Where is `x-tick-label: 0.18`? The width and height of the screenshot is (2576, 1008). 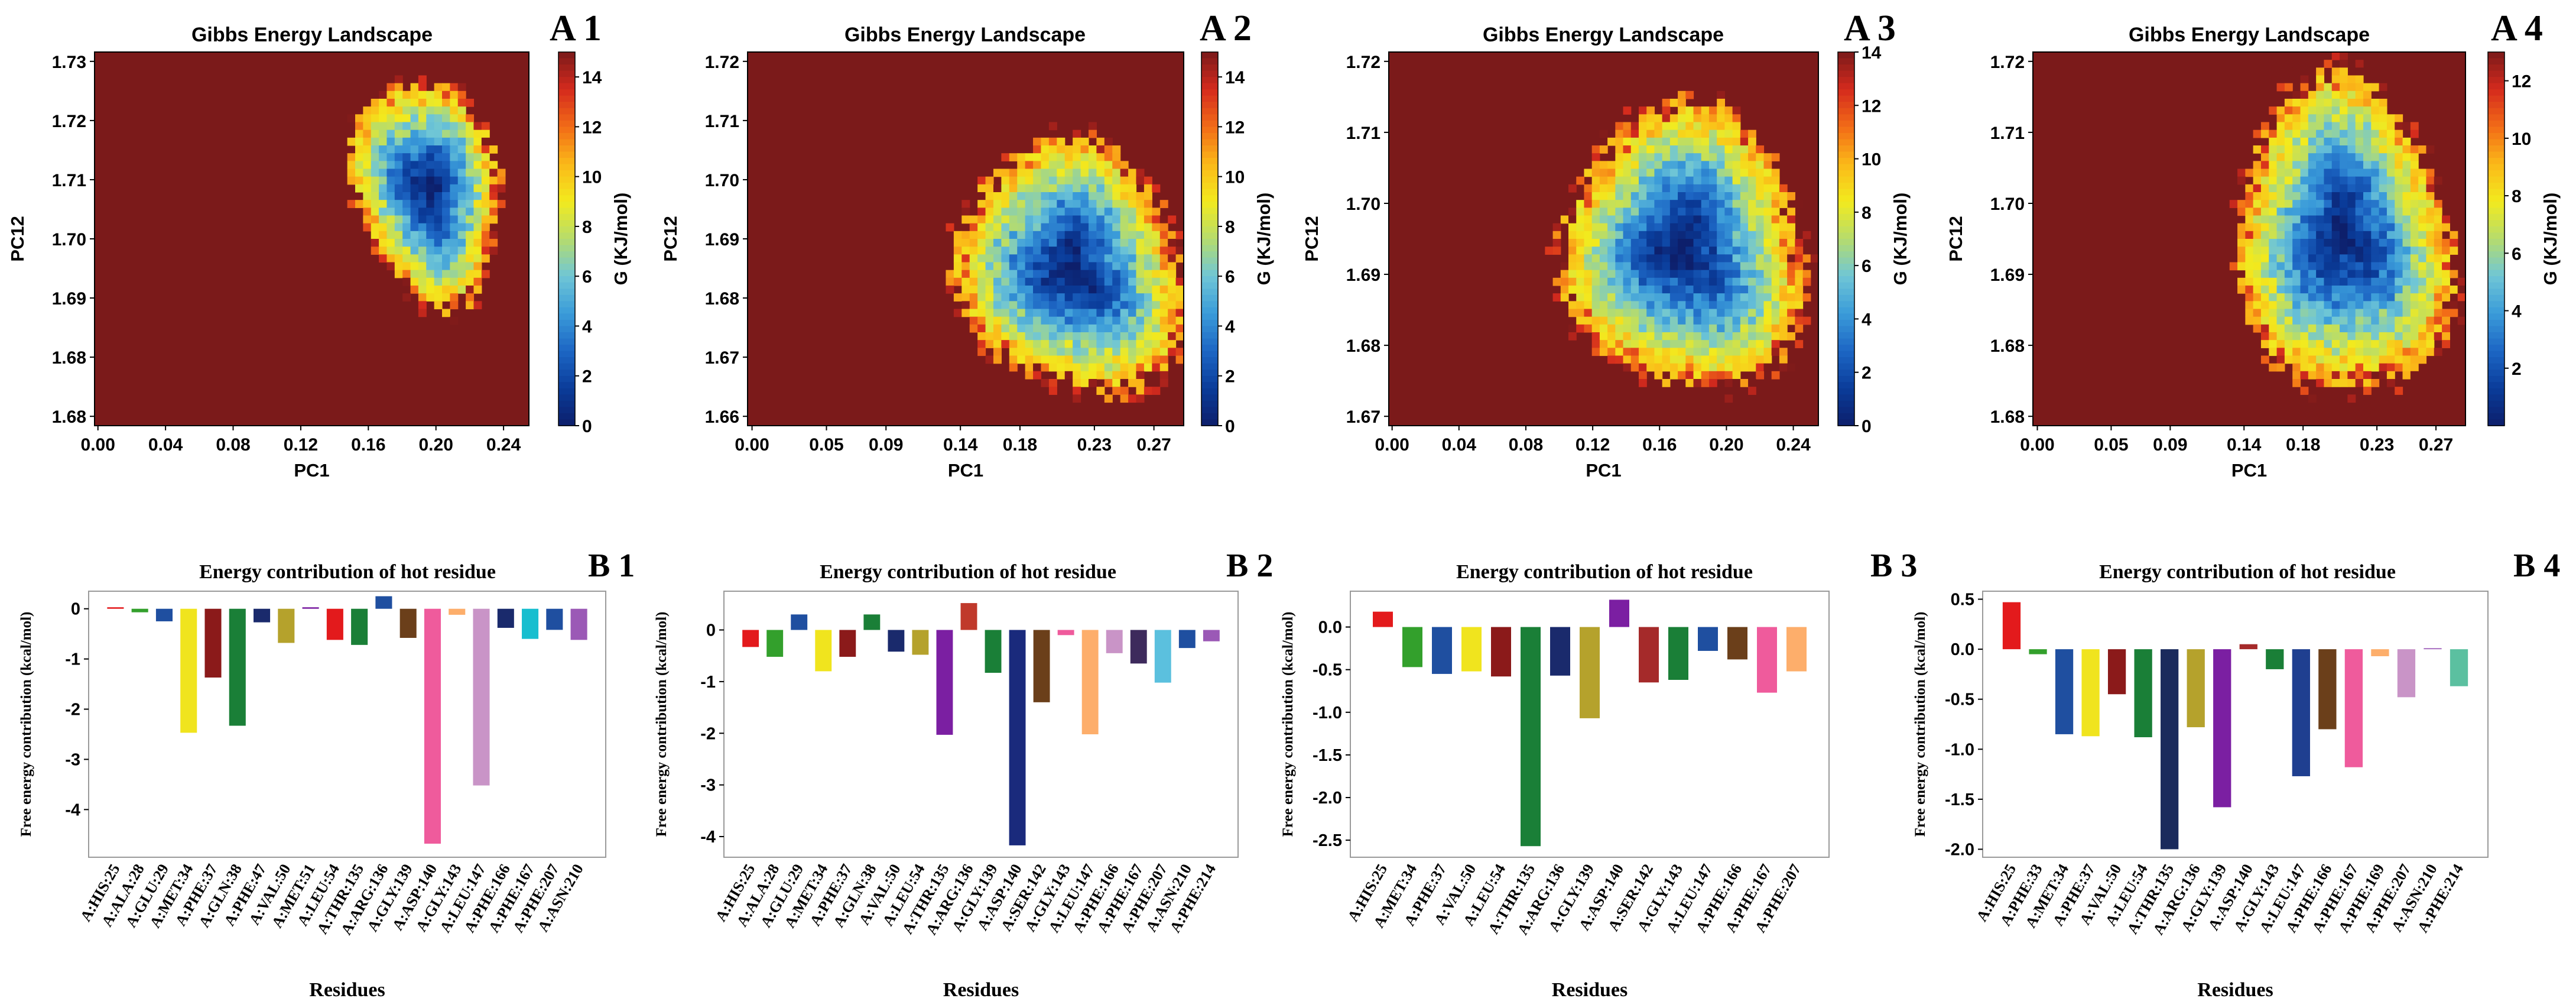 x-tick-label: 0.18 is located at coordinates (2303, 445).